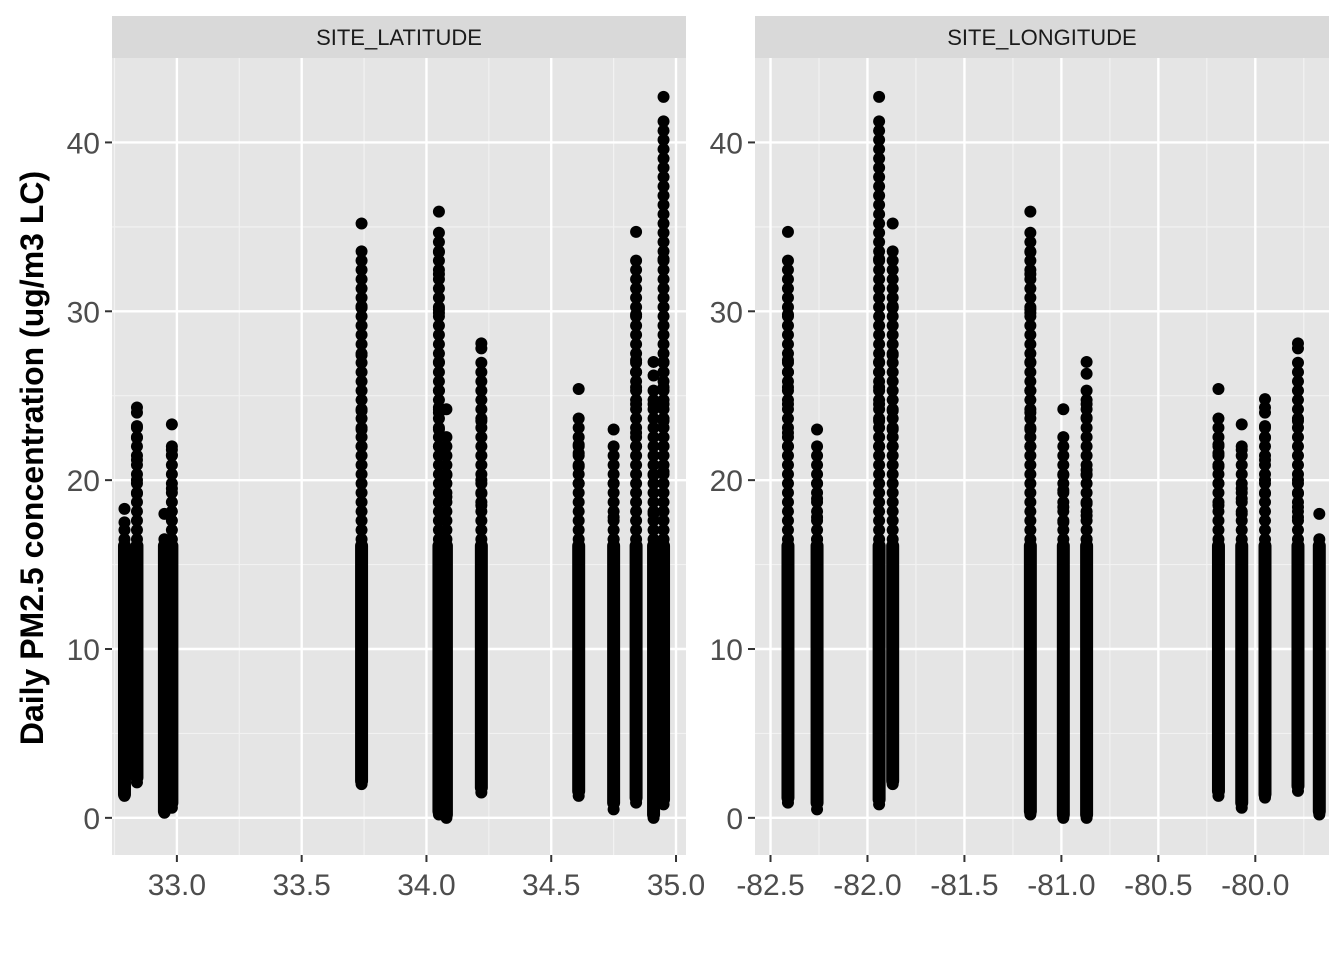 The width and height of the screenshot is (1344, 960). I want to click on x-axis: -82.5 -82.0 -81.5 -81.0 -80.5 -80.0, so click(1013, 878).